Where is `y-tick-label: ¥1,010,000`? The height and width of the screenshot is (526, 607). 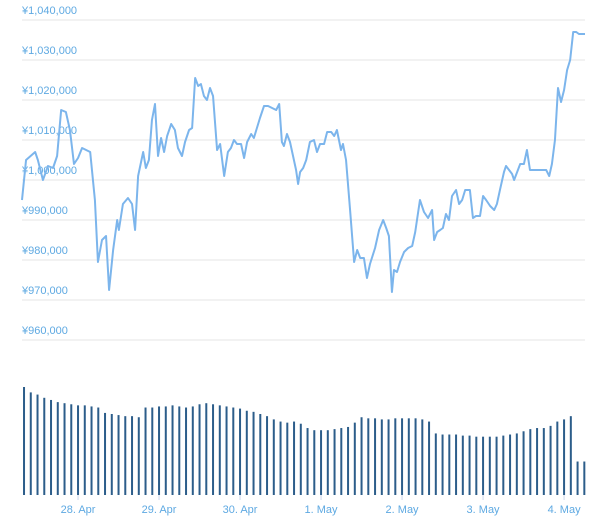
y-tick-label: ¥1,010,000 is located at coordinates (49, 131).